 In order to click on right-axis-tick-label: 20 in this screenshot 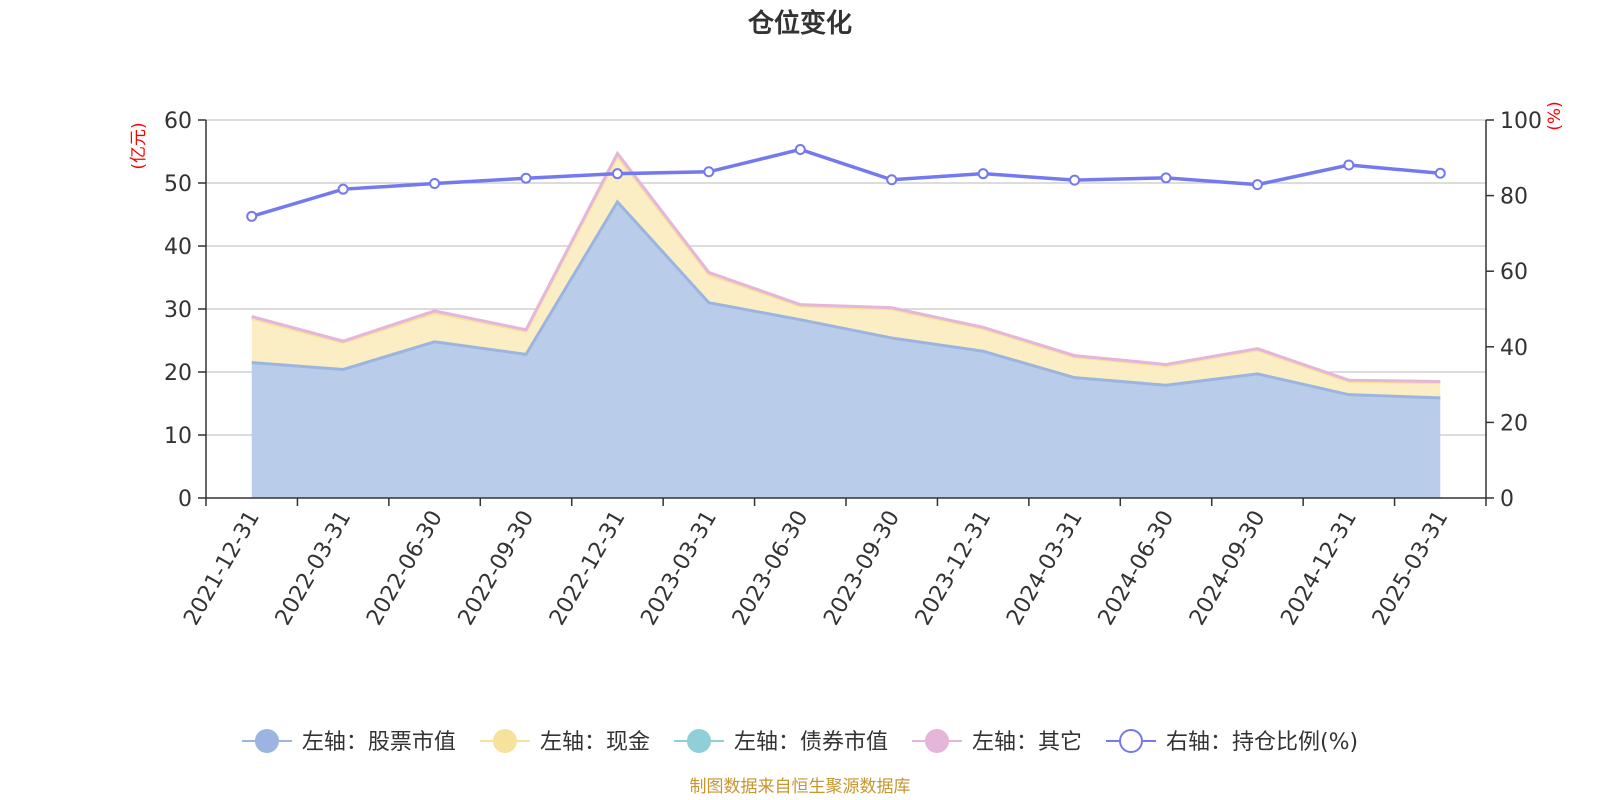, I will do `click(1514, 423)`.